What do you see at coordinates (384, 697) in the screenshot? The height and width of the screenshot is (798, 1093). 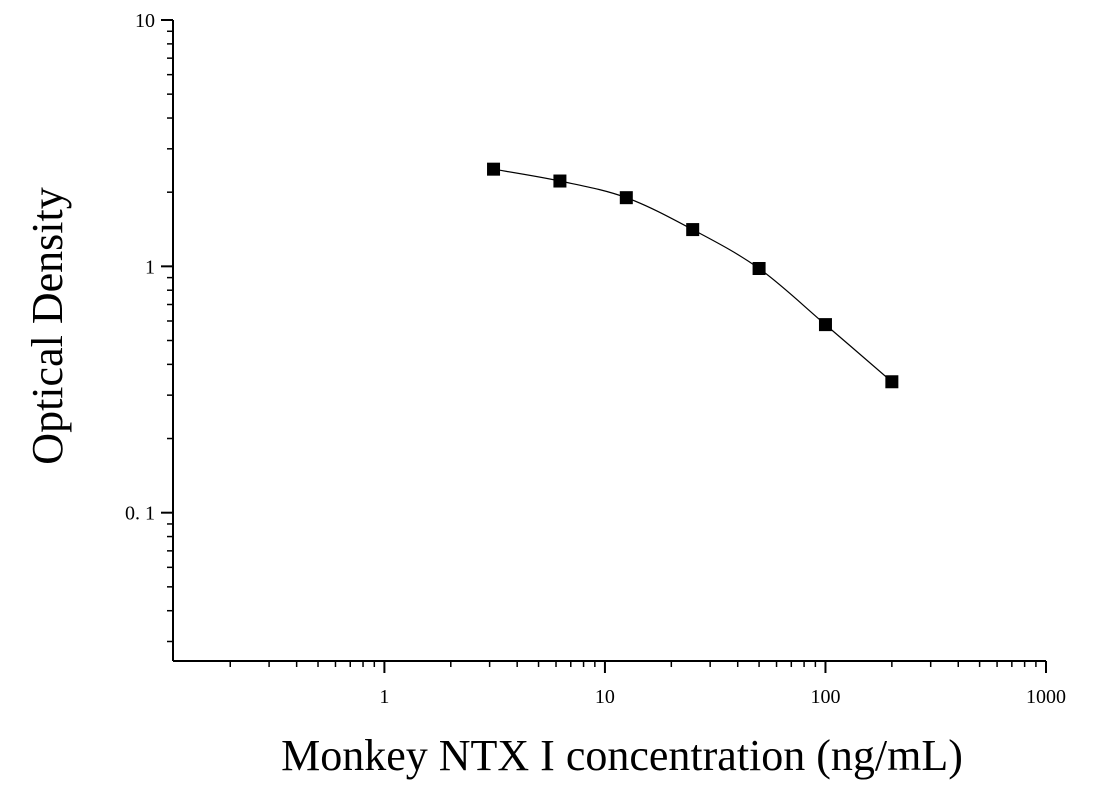 I see `x-tick-label: 1` at bounding box center [384, 697].